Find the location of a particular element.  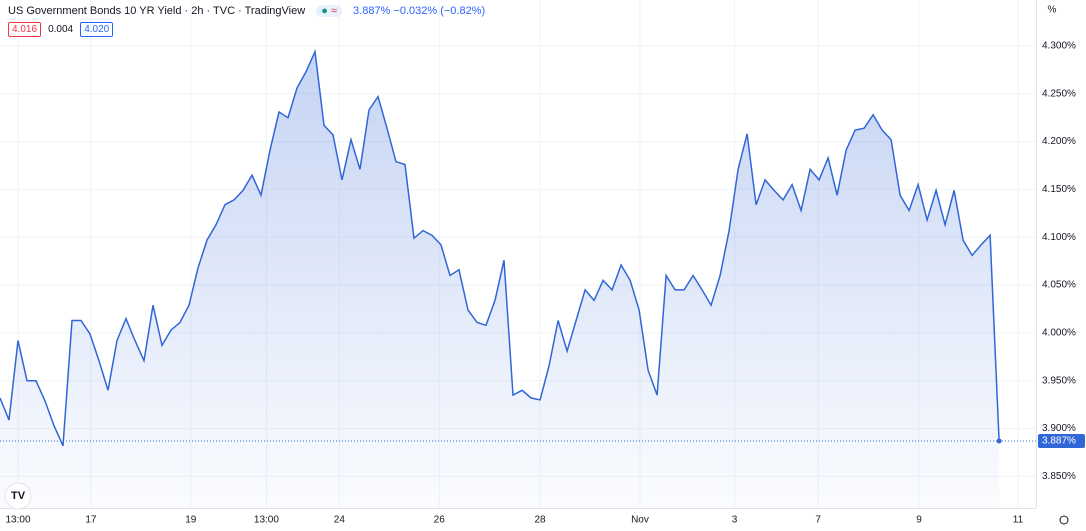

last-price-tag is located at coordinates (1061, 441).